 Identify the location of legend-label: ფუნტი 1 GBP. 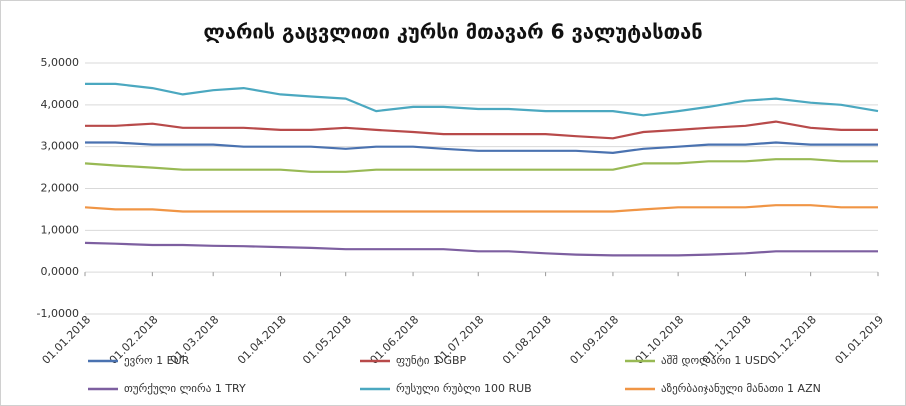
(431, 360).